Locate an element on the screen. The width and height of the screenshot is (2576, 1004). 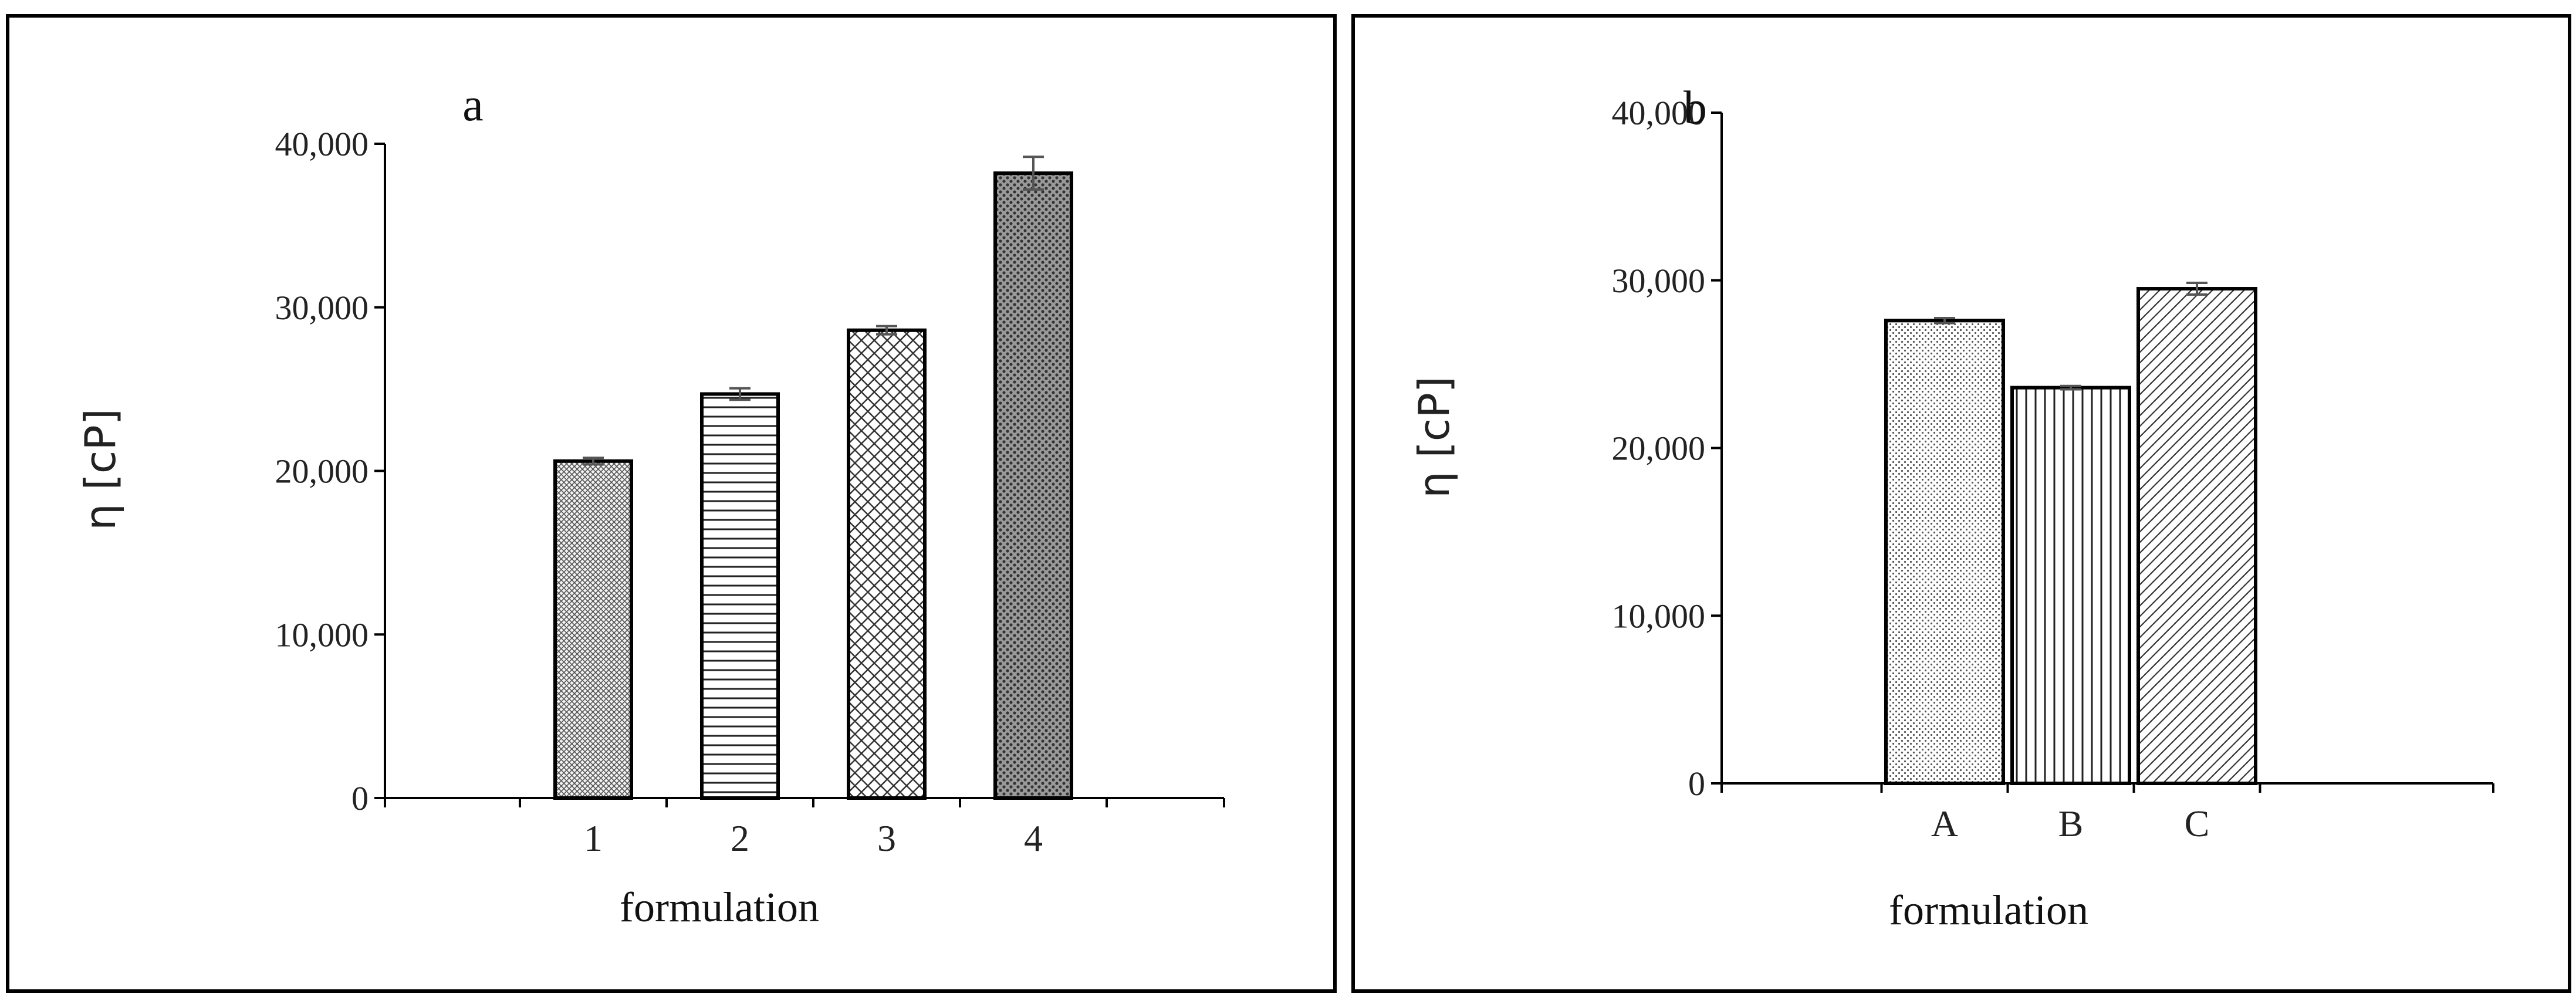
a-category-label-4: 4 is located at coordinates (1033, 838).